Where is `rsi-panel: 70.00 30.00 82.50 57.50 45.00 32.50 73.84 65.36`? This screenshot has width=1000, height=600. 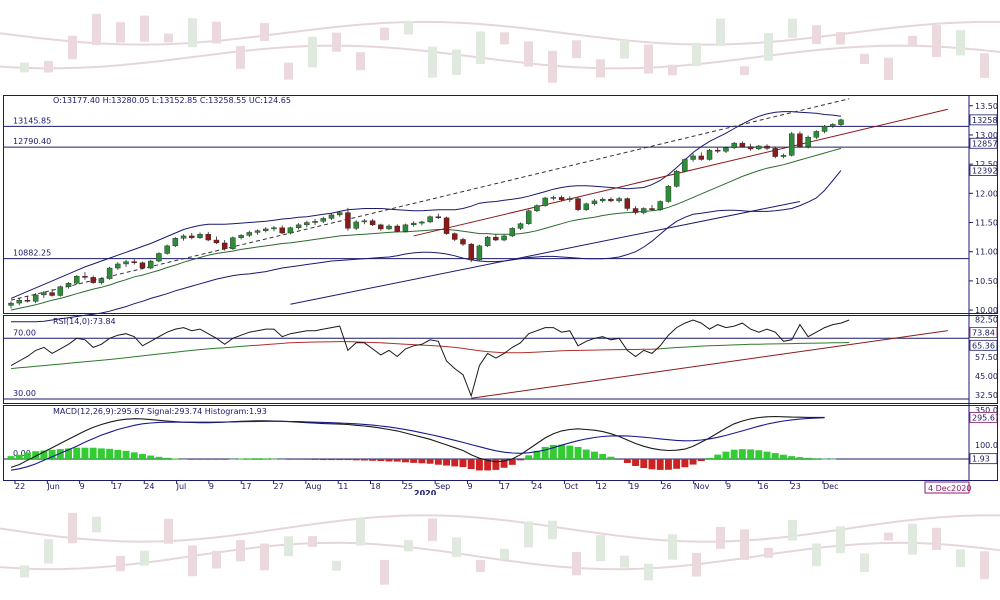
rsi-panel: 70.00 30.00 82.50 57.50 45.00 32.50 73.84 65.36 is located at coordinates (501, 357).